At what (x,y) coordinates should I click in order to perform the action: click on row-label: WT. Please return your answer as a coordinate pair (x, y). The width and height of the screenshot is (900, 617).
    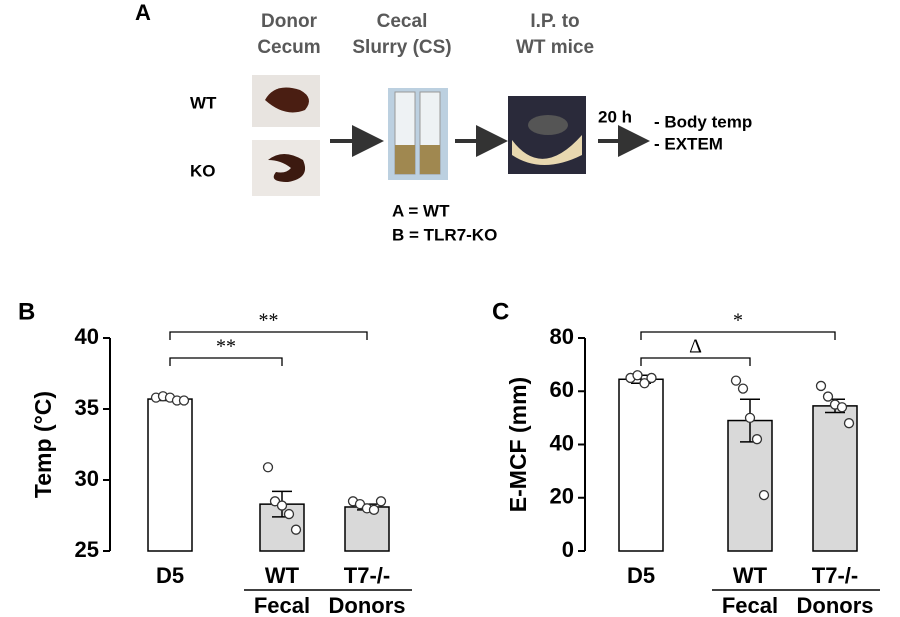
    Looking at the image, I should click on (203, 102).